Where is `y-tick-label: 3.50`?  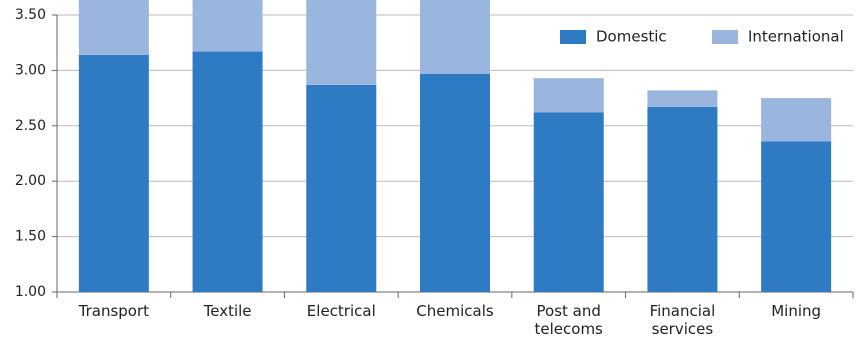
y-tick-label: 3.50 is located at coordinates (30, 15).